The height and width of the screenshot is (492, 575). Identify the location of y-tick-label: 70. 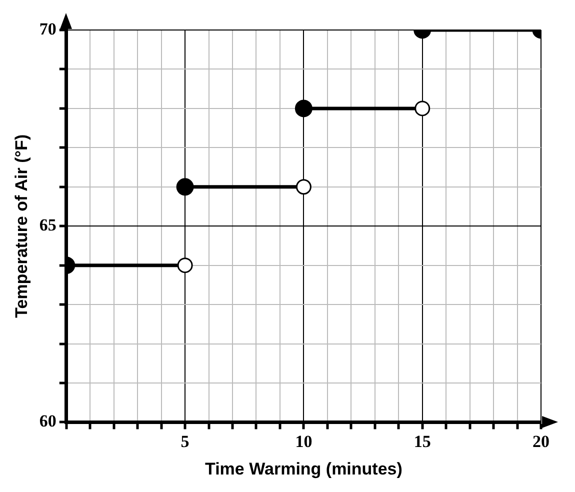
(47, 28).